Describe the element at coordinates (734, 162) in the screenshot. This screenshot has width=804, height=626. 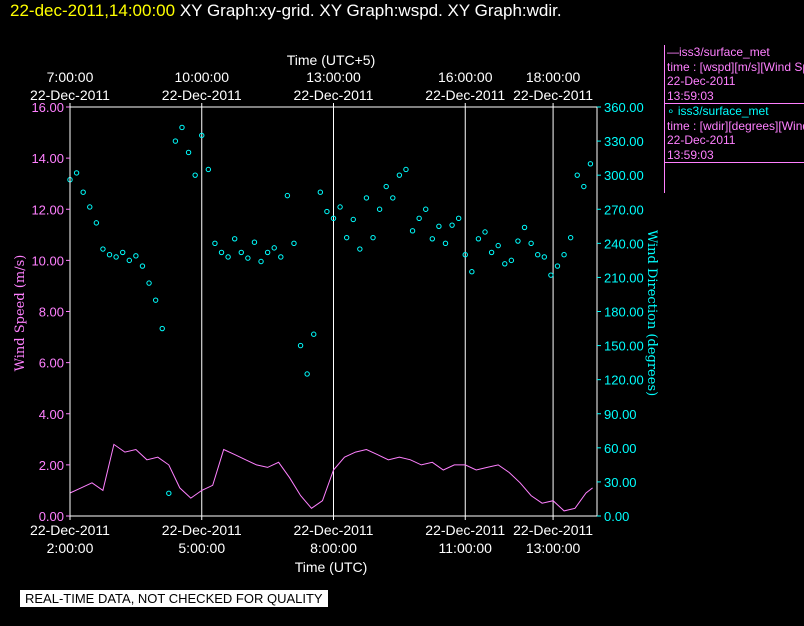
I see `legend-separator-bottom` at that location.